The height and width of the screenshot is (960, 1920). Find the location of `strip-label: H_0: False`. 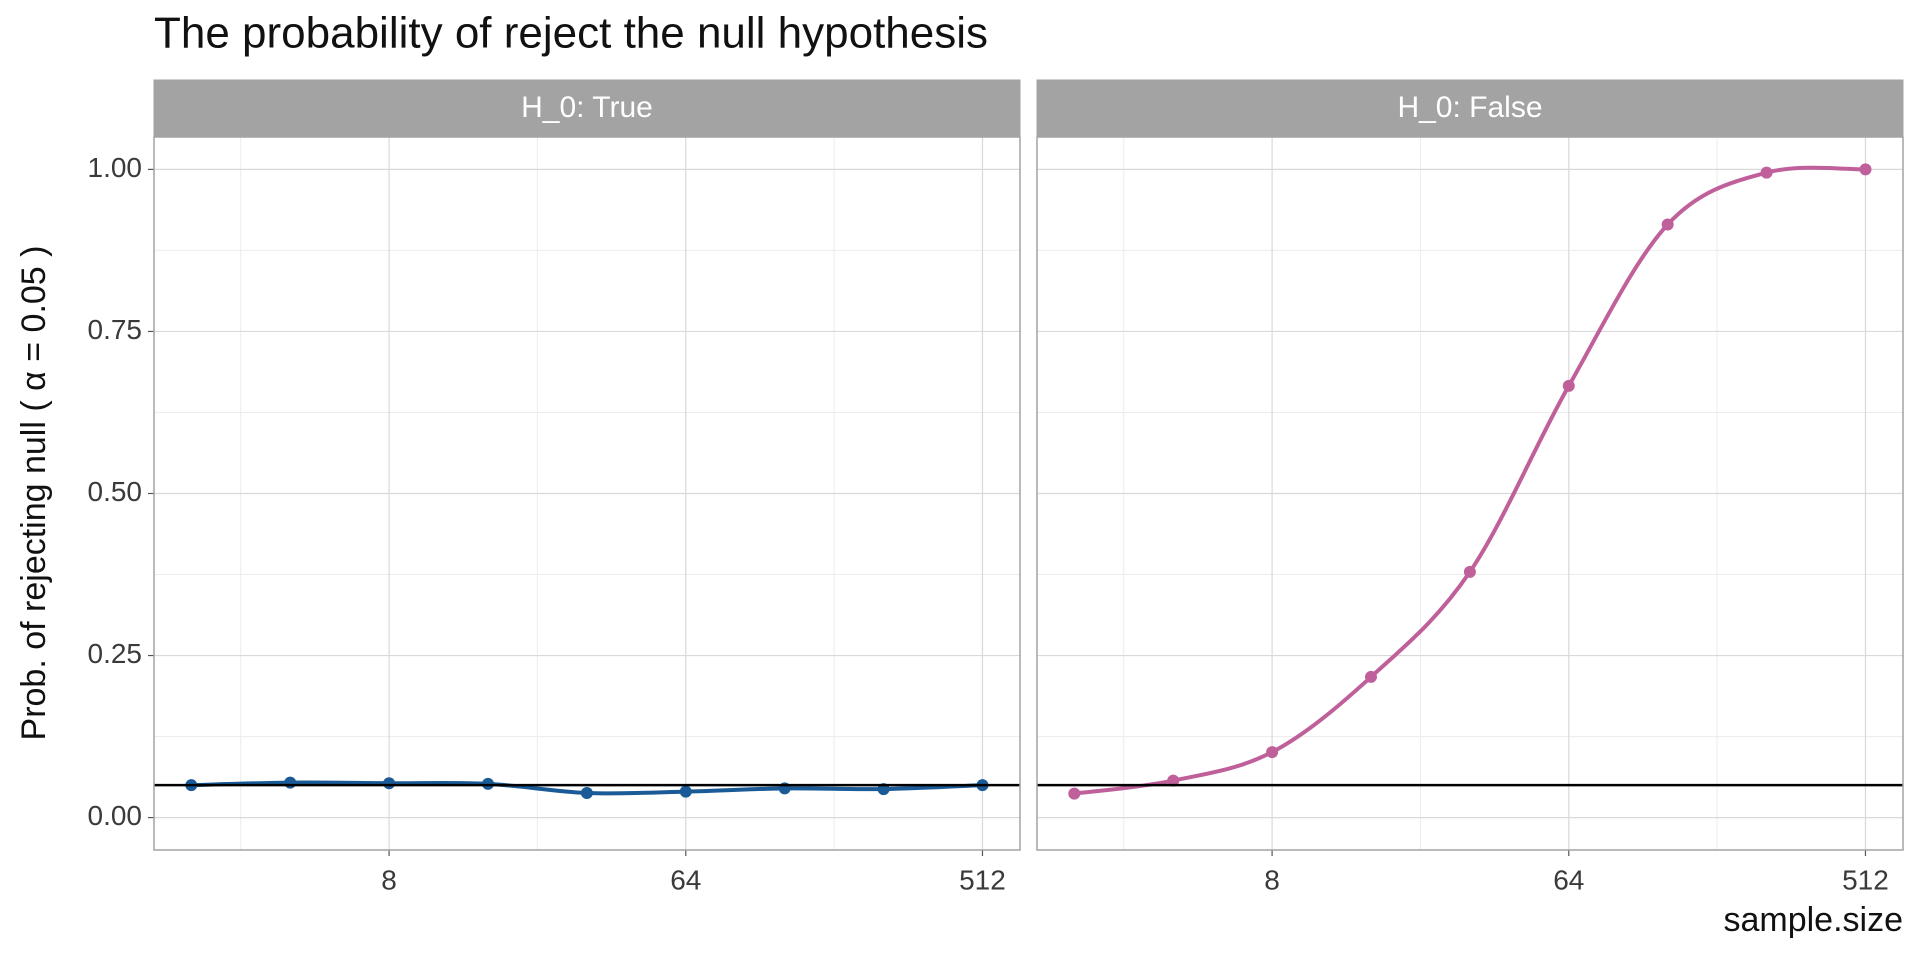

strip-label: H_0: False is located at coordinates (1469, 107).